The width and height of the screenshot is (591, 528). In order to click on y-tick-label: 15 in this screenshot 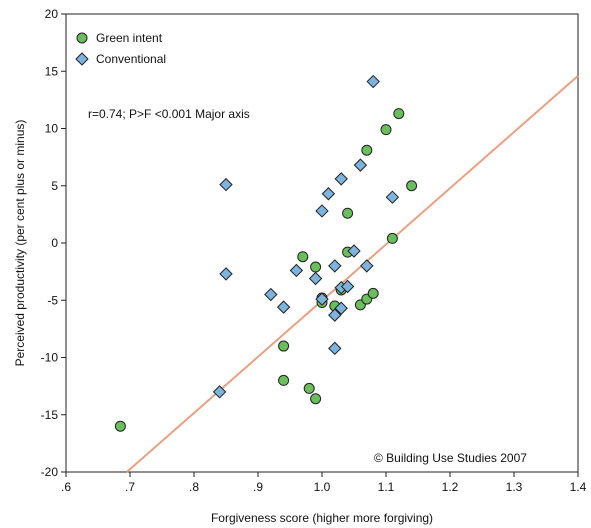, I will do `click(52, 71)`.